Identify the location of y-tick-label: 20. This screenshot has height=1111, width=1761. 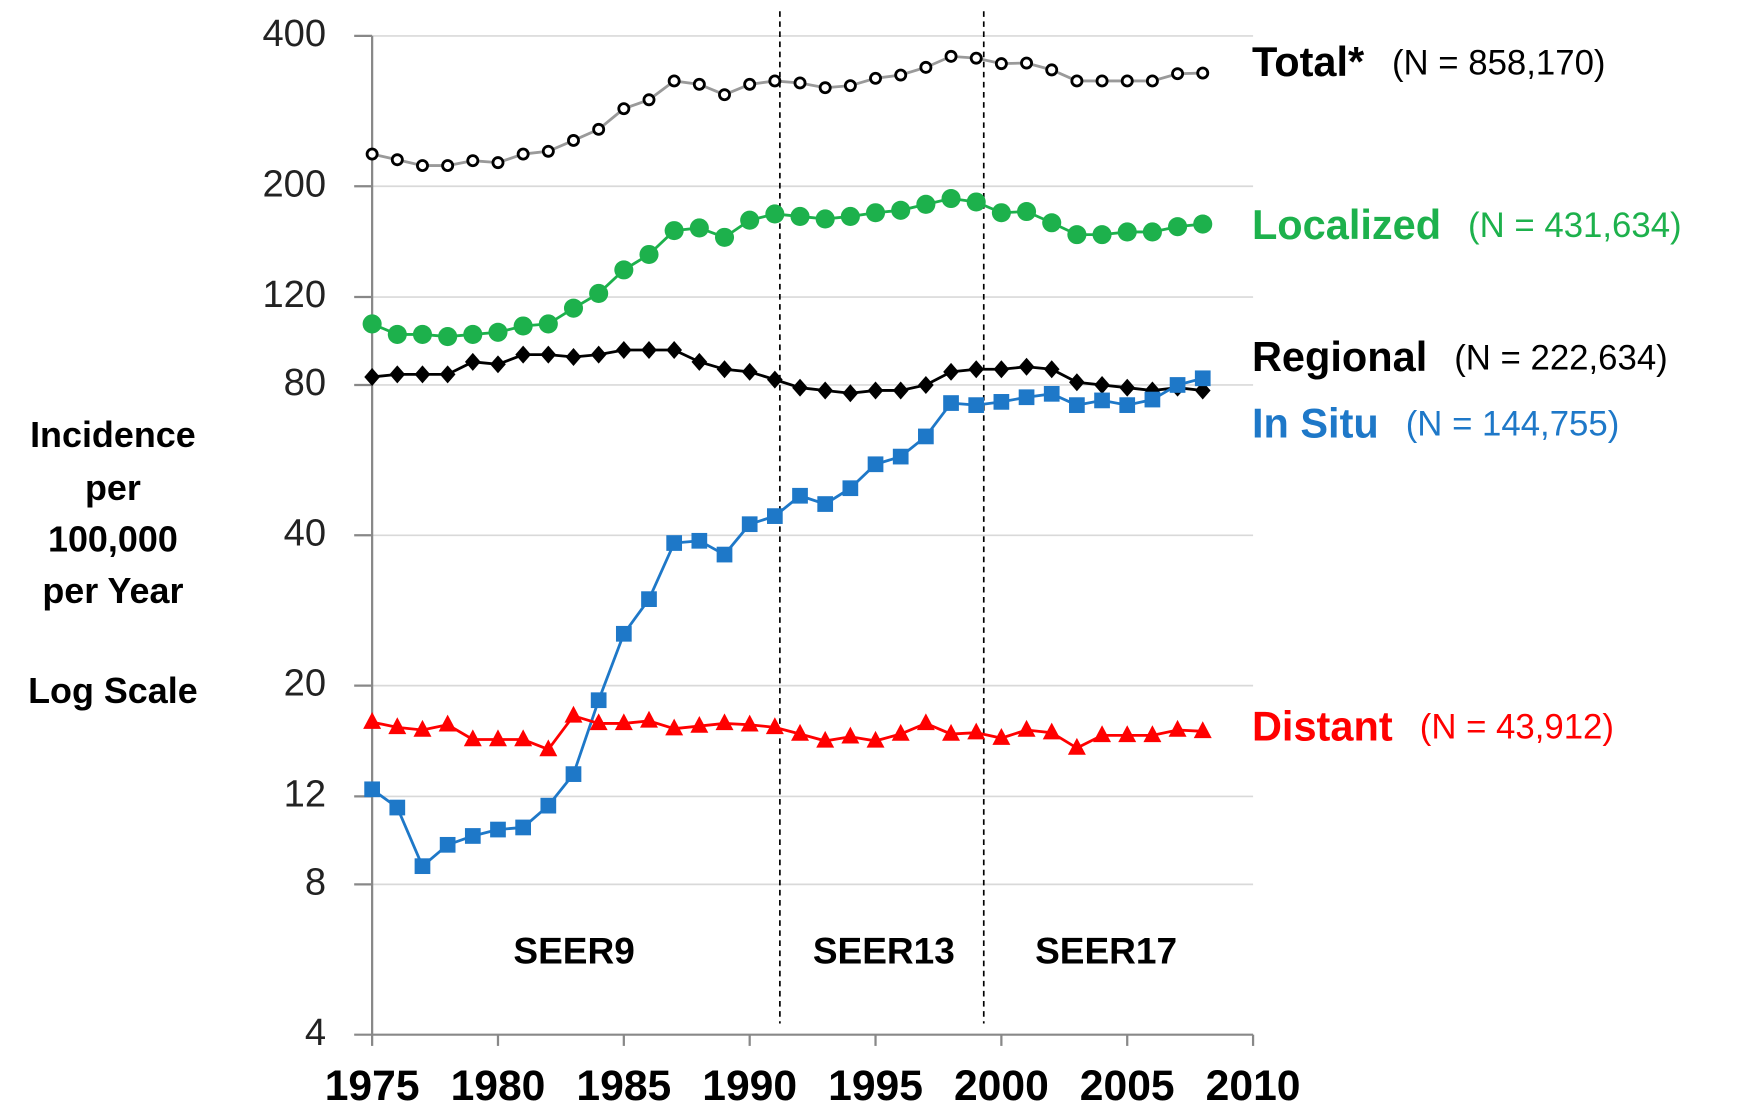
(305, 683).